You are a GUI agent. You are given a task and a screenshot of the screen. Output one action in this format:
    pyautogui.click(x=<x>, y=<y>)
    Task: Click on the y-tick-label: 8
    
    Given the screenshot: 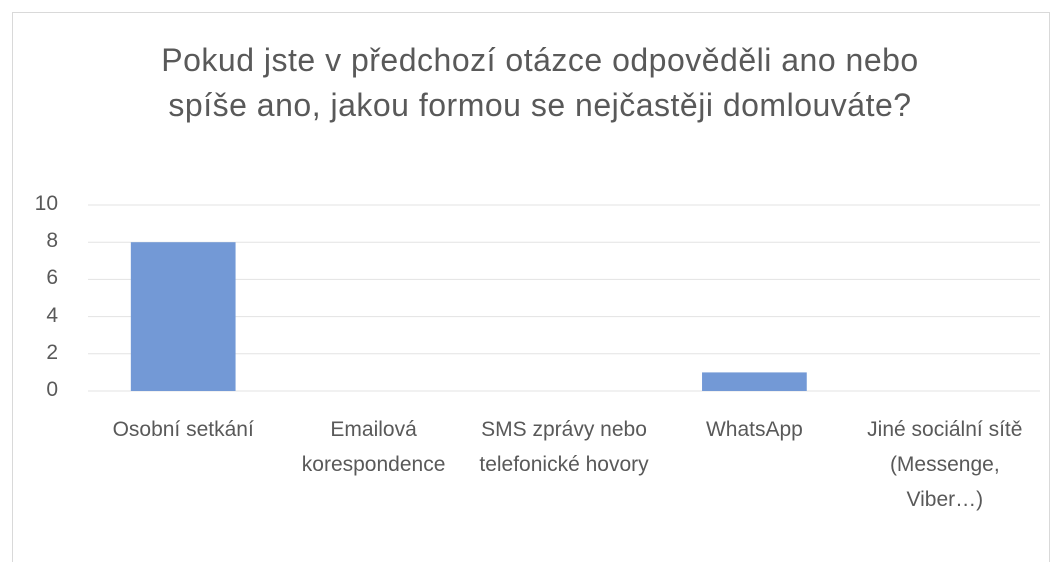 What is the action you would take?
    pyautogui.click(x=52, y=241)
    